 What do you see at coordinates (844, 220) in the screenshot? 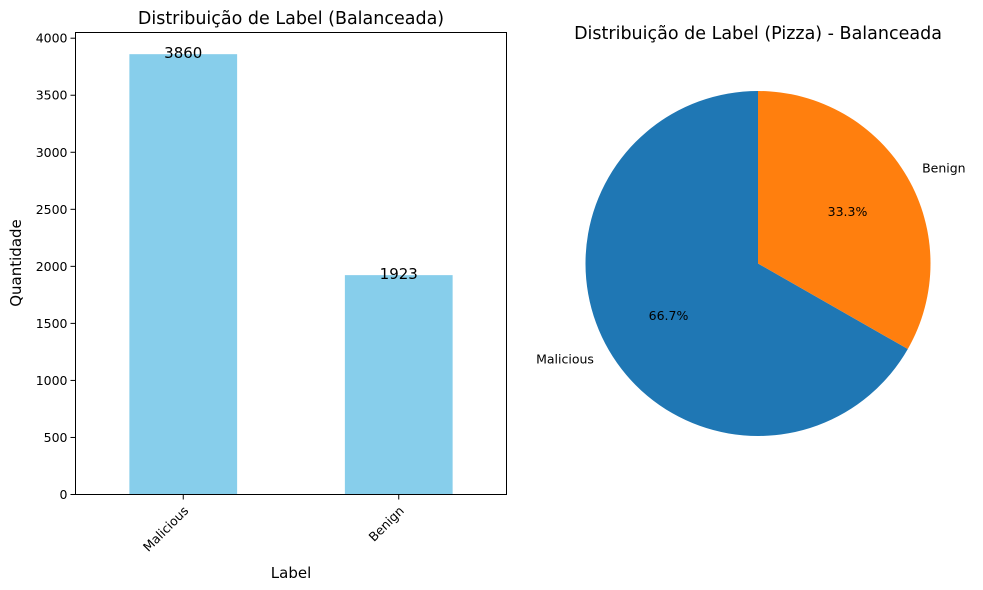
I see `pie-slice-benign` at bounding box center [844, 220].